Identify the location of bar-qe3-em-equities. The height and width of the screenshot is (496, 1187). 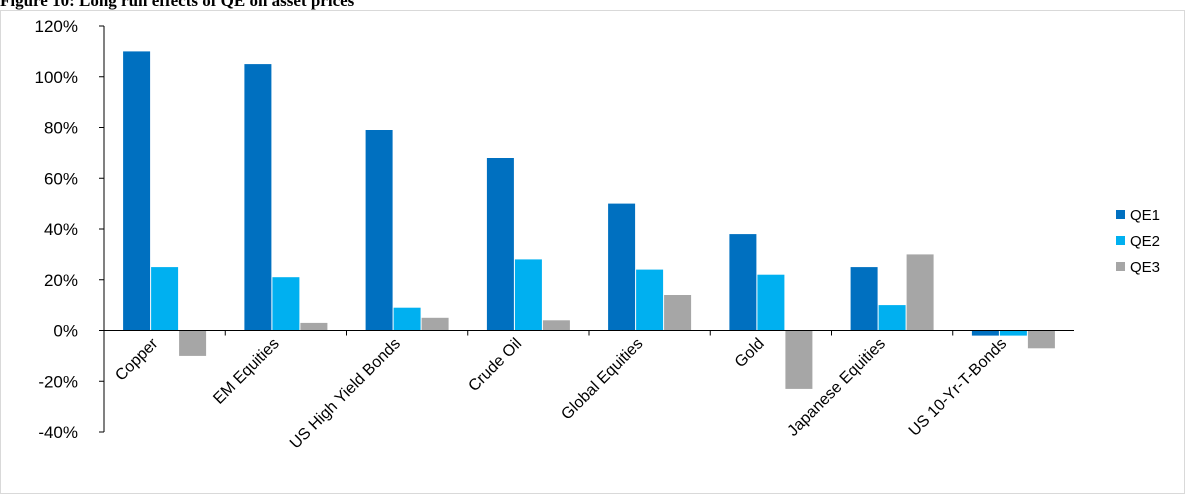
(314, 326).